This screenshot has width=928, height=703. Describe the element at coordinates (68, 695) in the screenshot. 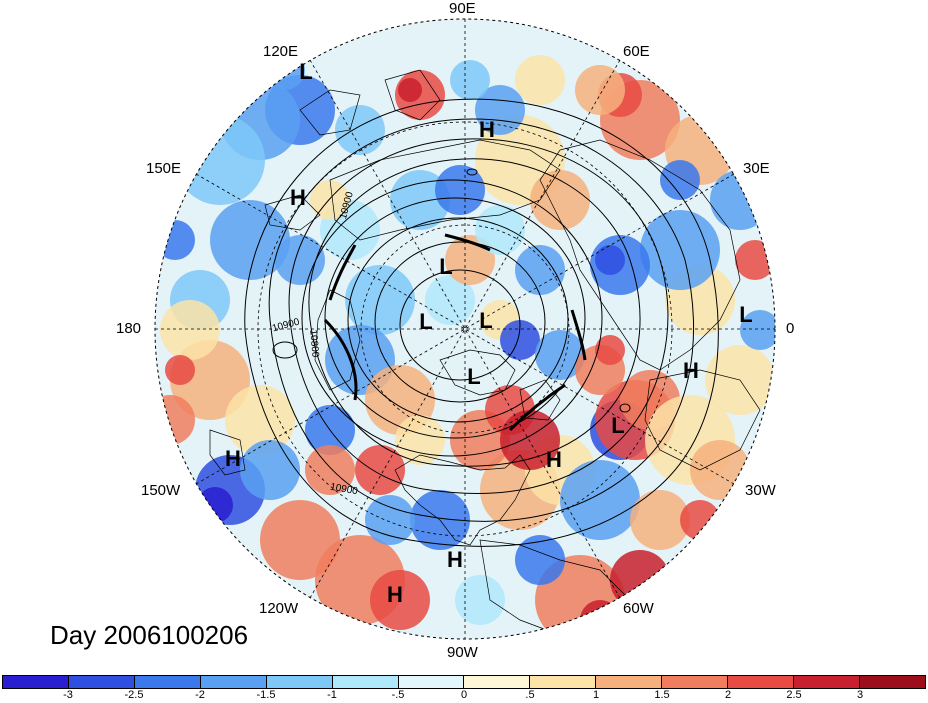

I see `colorbar-tick-label: -3` at that location.